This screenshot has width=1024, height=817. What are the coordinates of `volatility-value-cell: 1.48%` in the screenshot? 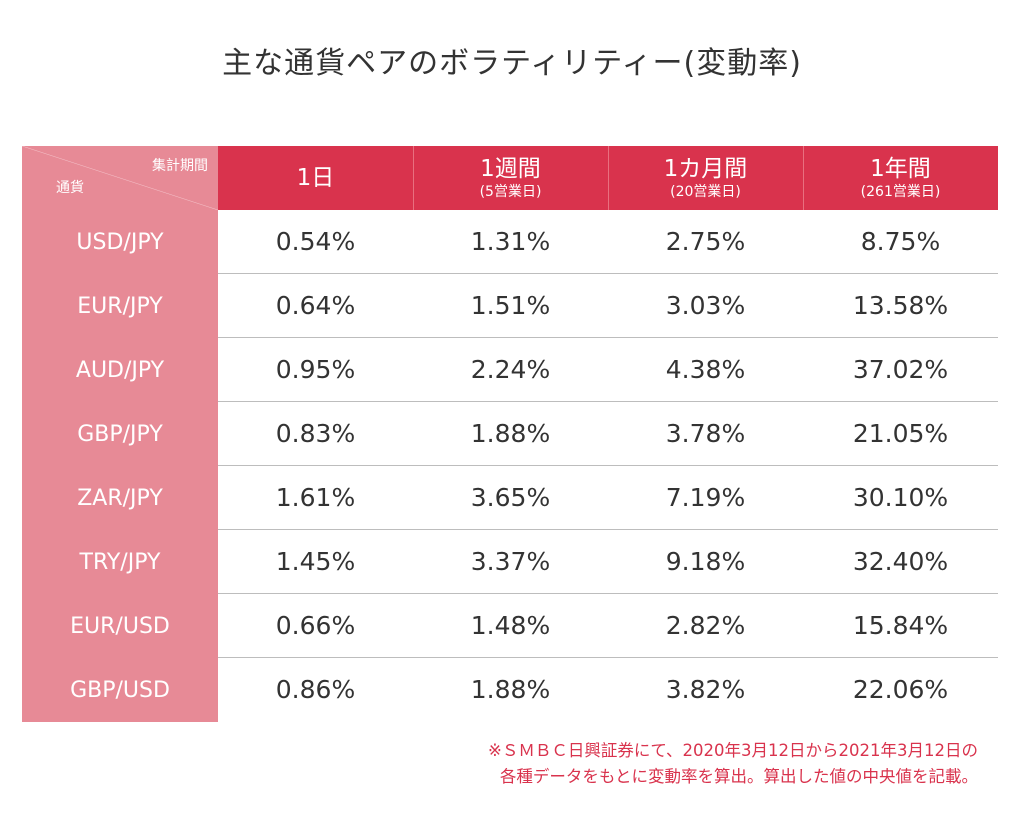 It's located at (510, 625).